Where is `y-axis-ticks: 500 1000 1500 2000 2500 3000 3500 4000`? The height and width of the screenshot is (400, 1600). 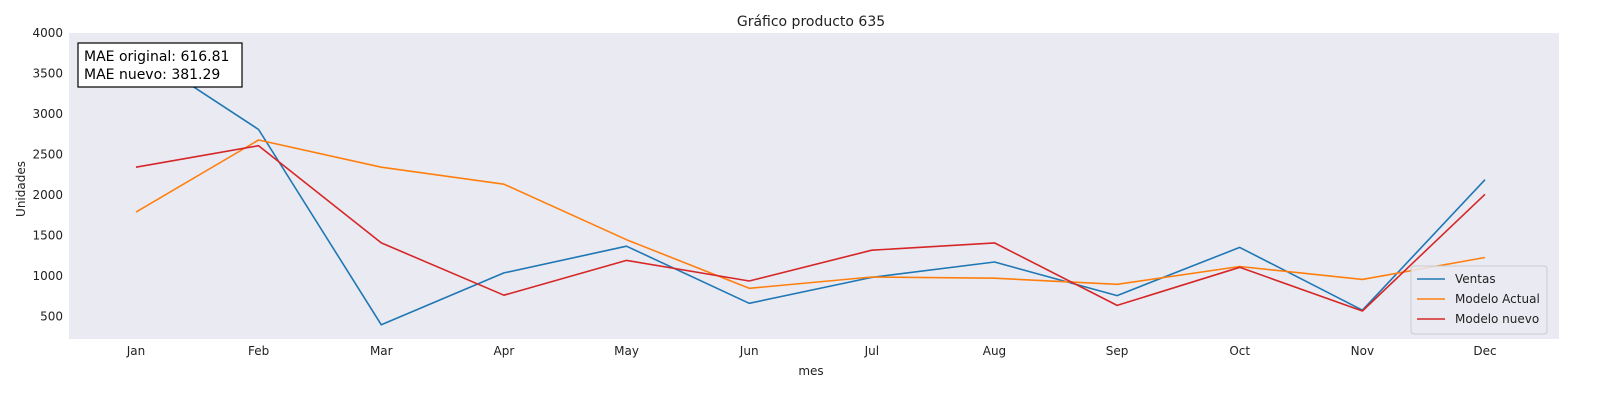 y-axis-ticks: 500 1000 1500 2000 2500 3000 3500 4000 is located at coordinates (47, 175).